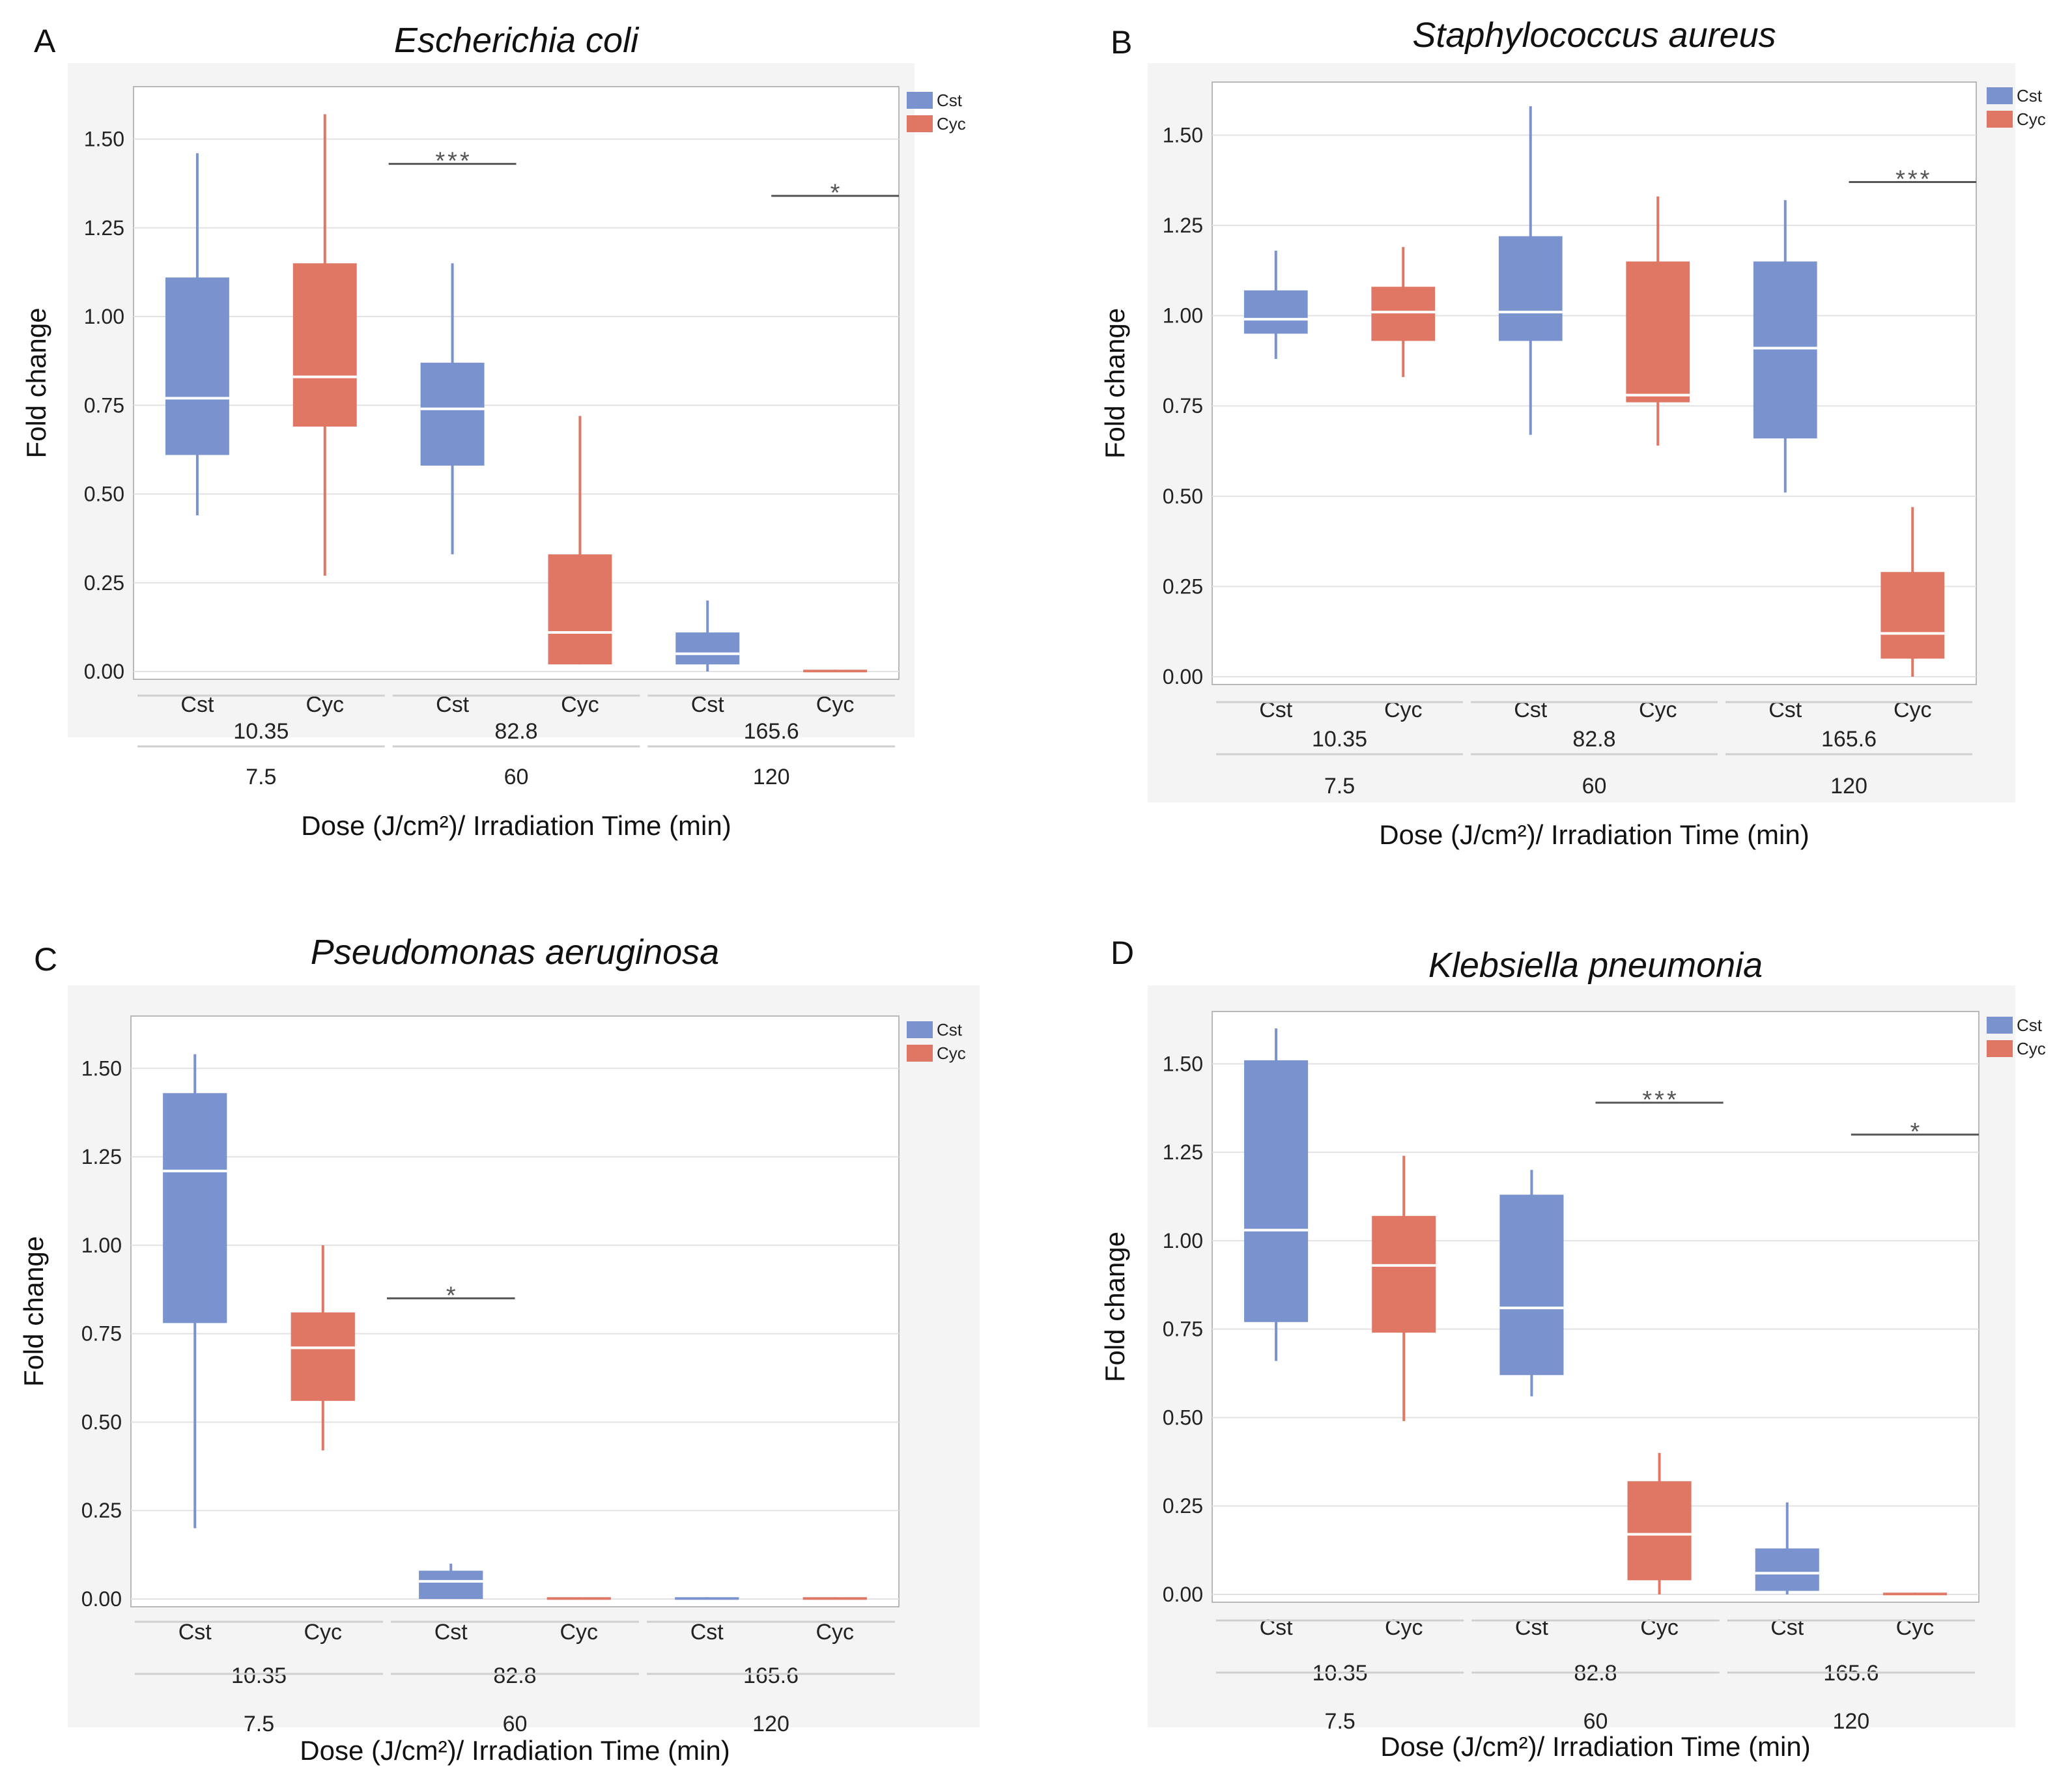 The width and height of the screenshot is (2072, 1782). Describe the element at coordinates (515, 731) in the screenshot. I see `dose-label: 82.8` at that location.